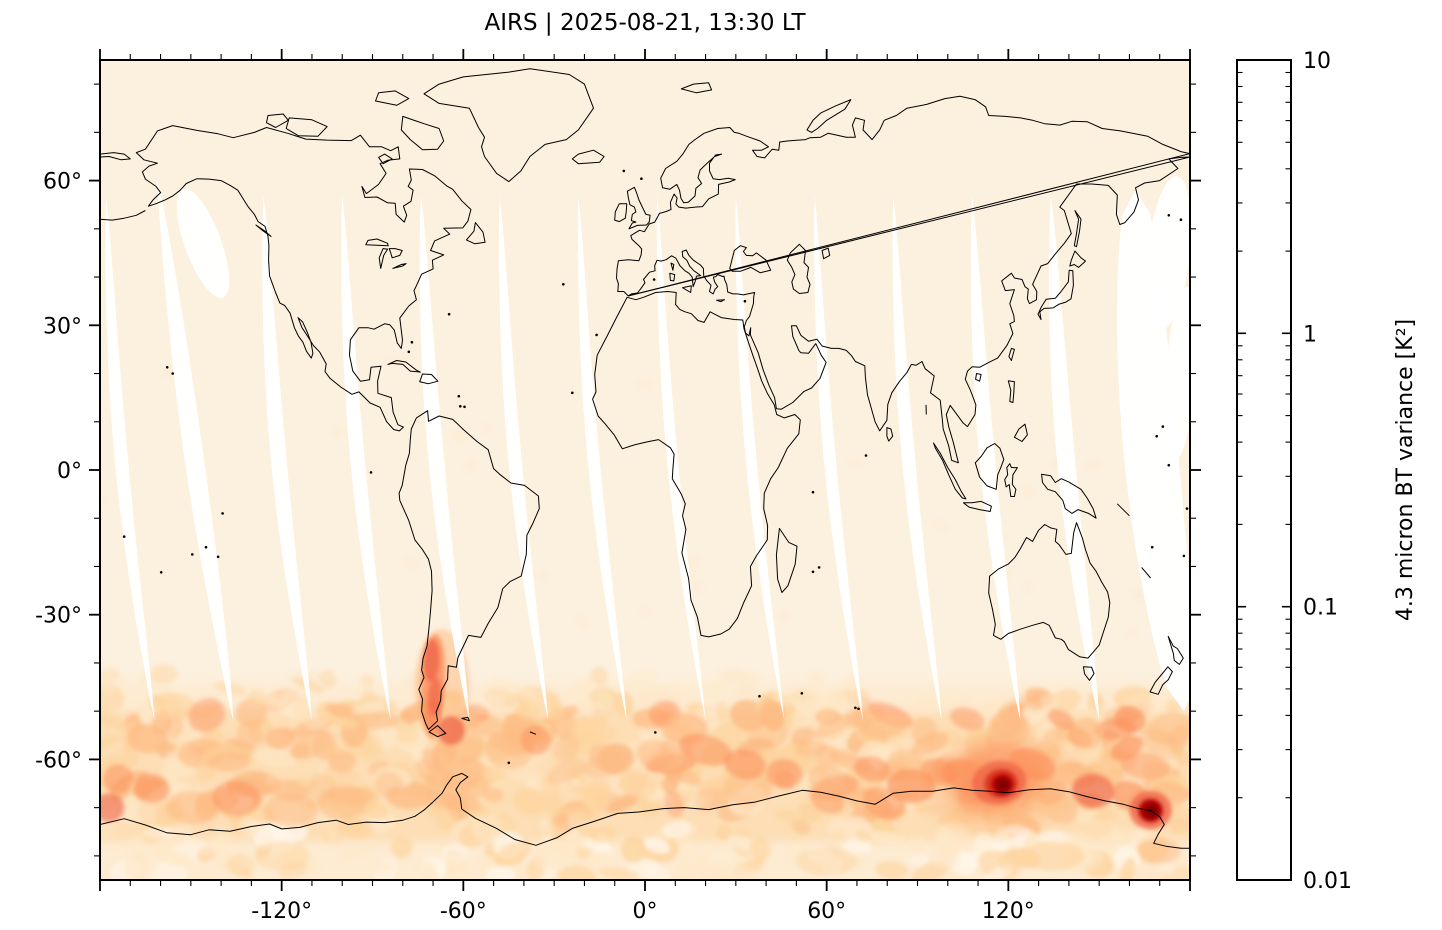 Image resolution: width=1442 pixels, height=930 pixels. I want to click on coastline-aral, so click(826, 253).